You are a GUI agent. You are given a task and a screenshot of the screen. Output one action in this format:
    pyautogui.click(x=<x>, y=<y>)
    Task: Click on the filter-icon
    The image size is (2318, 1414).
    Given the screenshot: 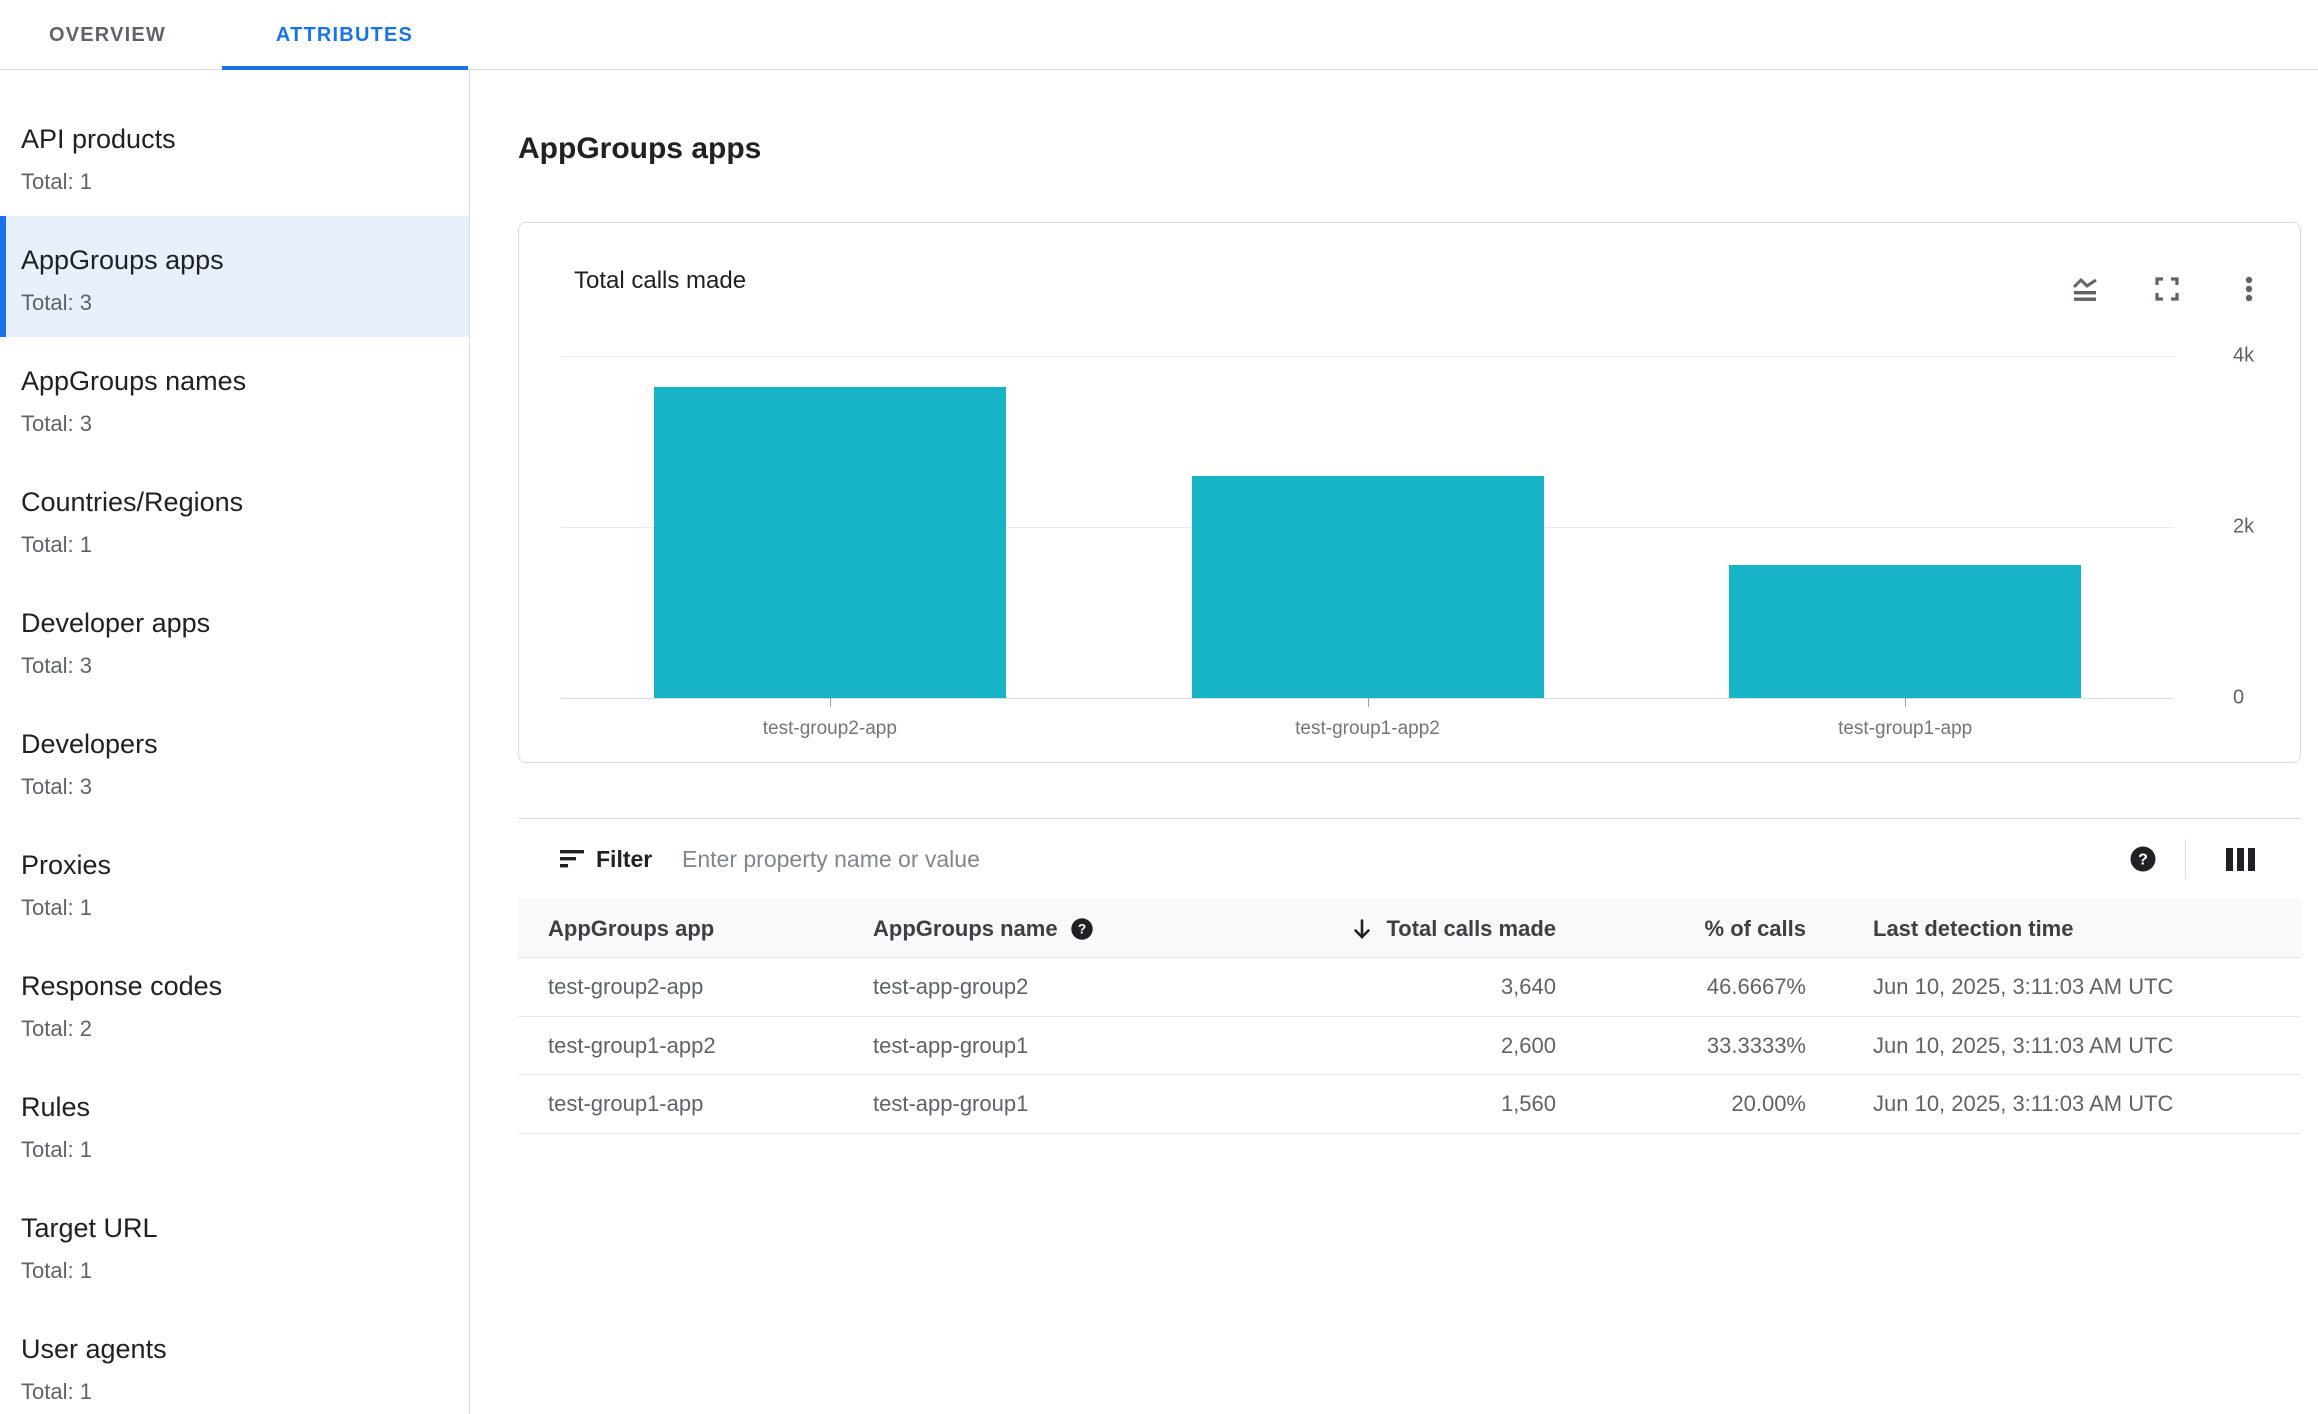 What is the action you would take?
    pyautogui.click(x=572, y=859)
    